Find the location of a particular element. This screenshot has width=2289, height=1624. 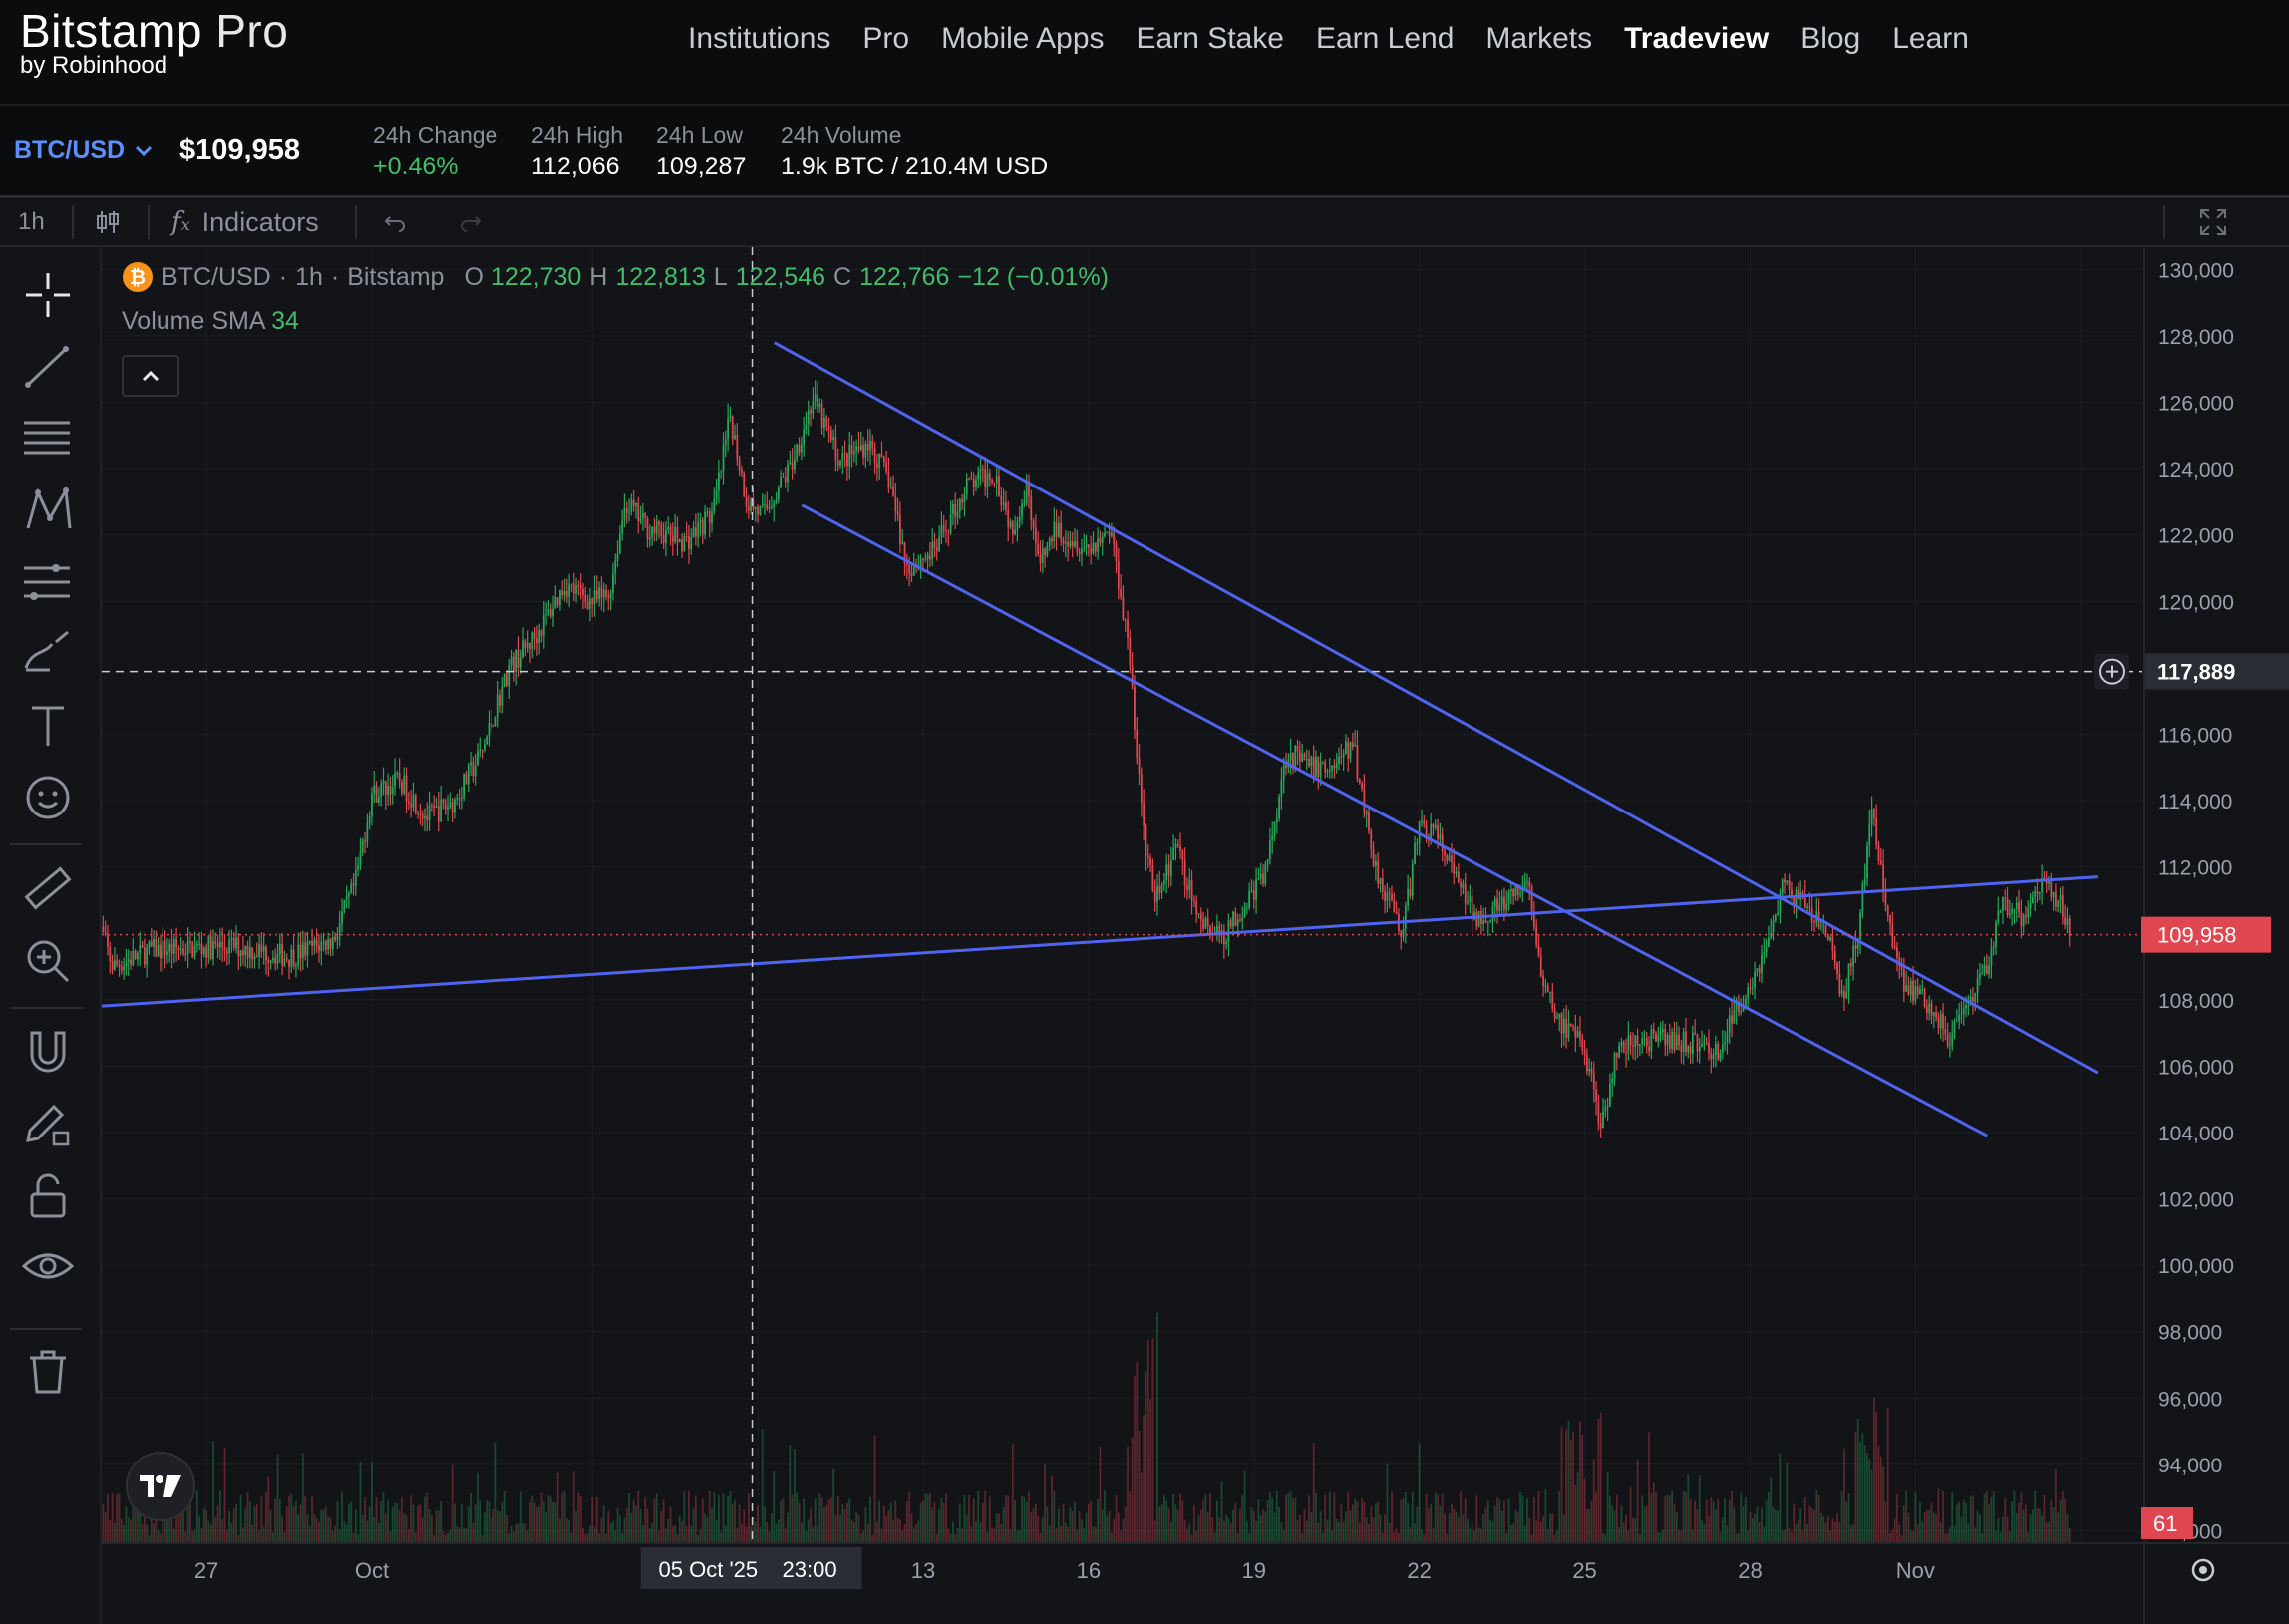

brush-tool is located at coordinates (48, 654).